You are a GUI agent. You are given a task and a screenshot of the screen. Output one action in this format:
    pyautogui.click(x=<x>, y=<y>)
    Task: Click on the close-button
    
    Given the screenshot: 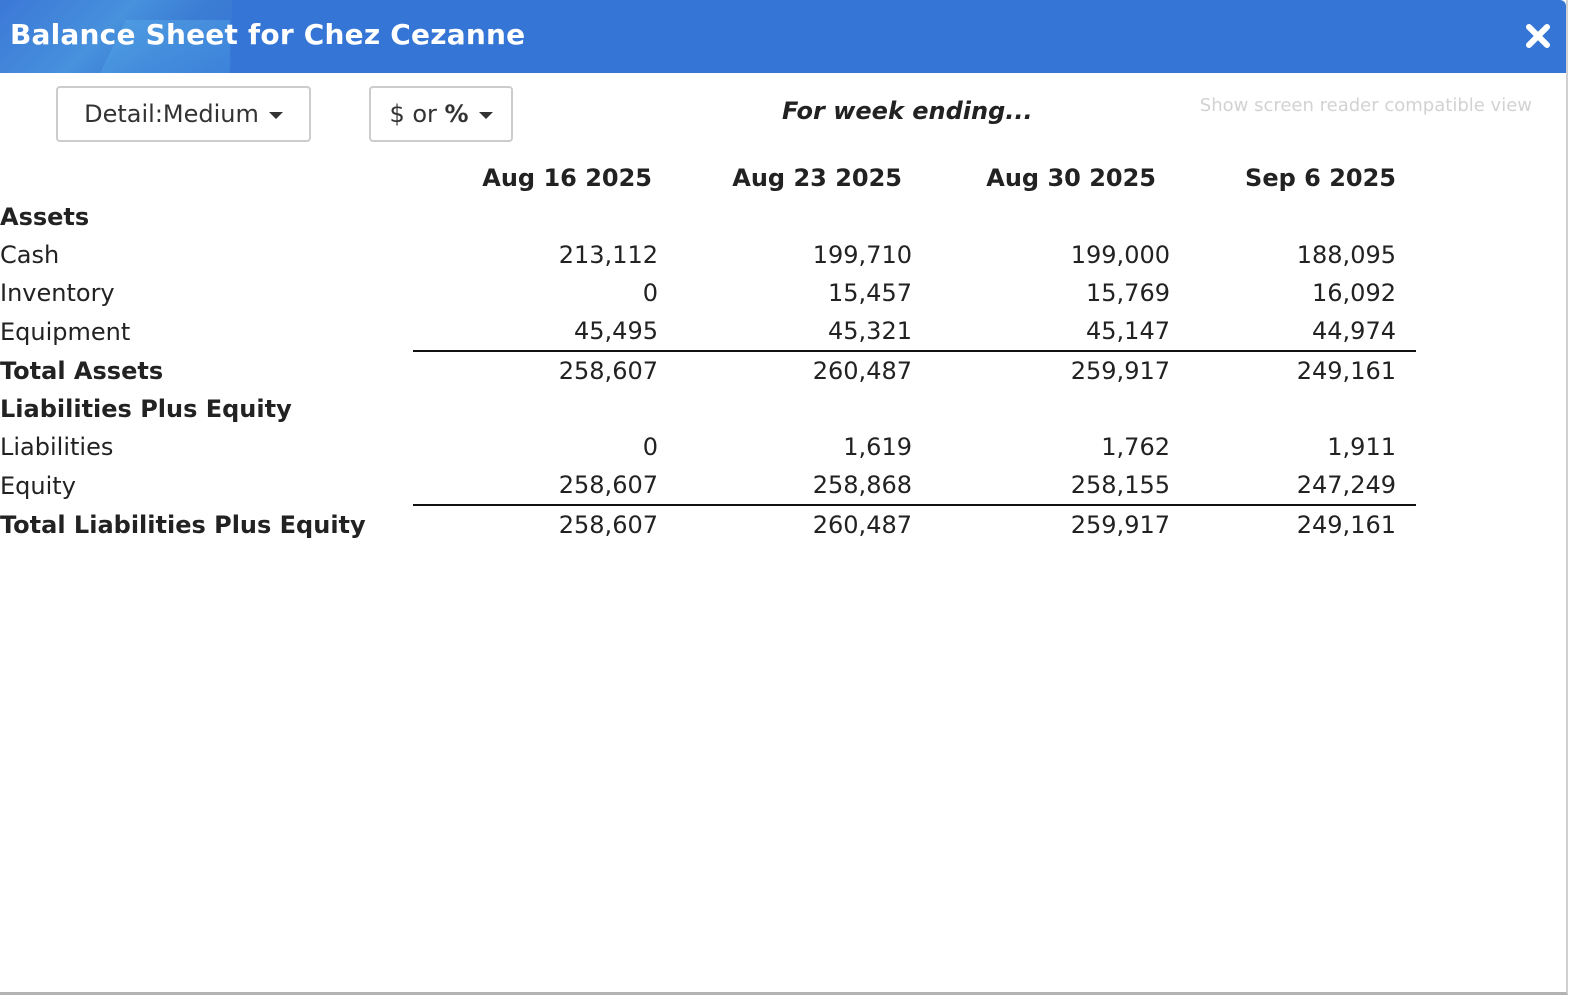 What is the action you would take?
    pyautogui.click(x=1538, y=36)
    